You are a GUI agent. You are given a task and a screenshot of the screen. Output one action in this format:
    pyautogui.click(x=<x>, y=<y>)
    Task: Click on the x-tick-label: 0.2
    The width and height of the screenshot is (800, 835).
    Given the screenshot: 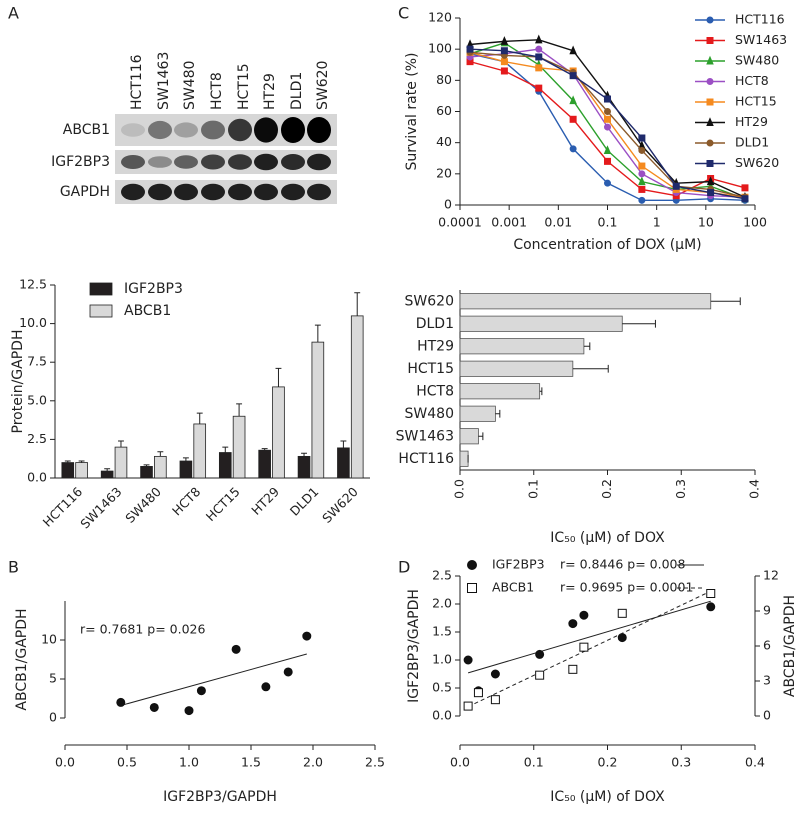 What is the action you would take?
    pyautogui.click(x=606, y=489)
    